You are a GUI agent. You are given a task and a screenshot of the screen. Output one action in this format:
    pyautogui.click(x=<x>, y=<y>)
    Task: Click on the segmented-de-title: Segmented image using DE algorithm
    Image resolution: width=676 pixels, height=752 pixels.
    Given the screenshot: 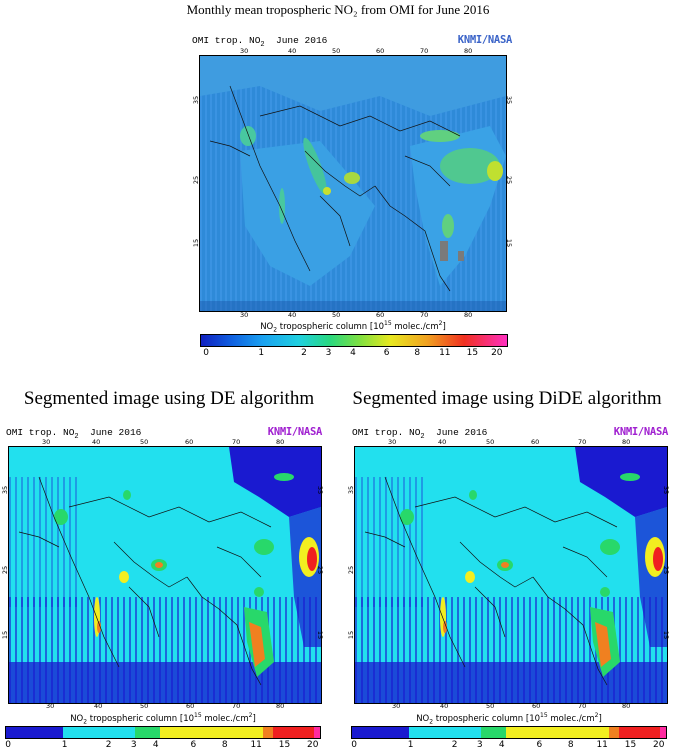 What is the action you would take?
    pyautogui.click(x=169, y=398)
    